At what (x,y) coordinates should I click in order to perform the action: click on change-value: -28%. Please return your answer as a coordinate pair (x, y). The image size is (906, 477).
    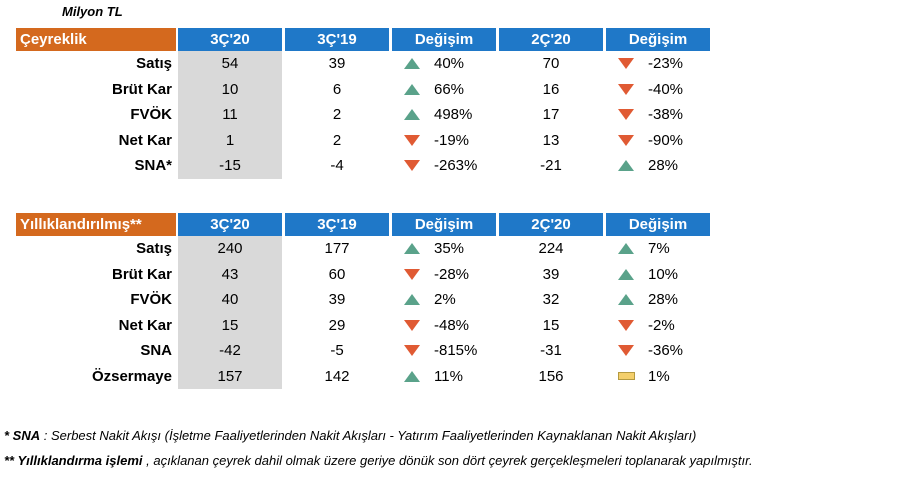
    Looking at the image, I should click on (452, 274).